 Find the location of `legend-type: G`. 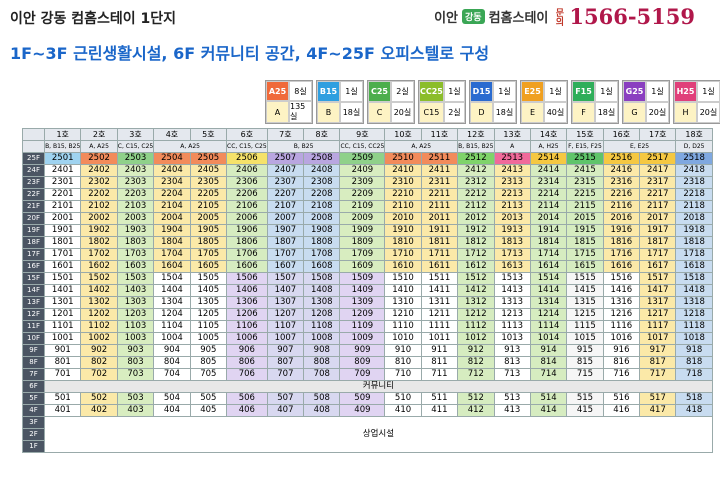

legend-type: G is located at coordinates (634, 112).